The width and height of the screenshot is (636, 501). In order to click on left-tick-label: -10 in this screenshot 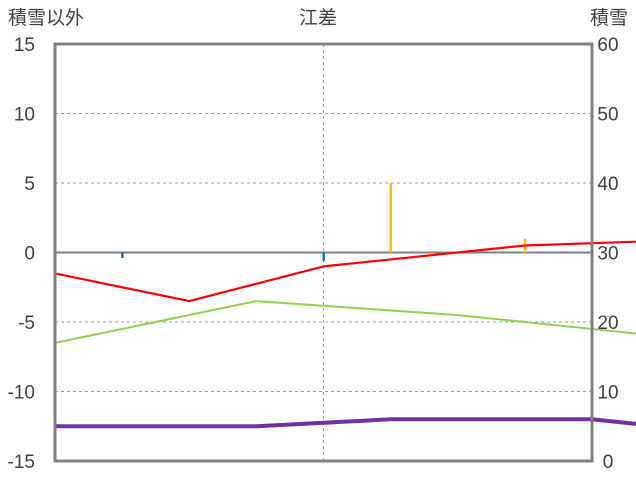, I will do `click(21, 393)`.